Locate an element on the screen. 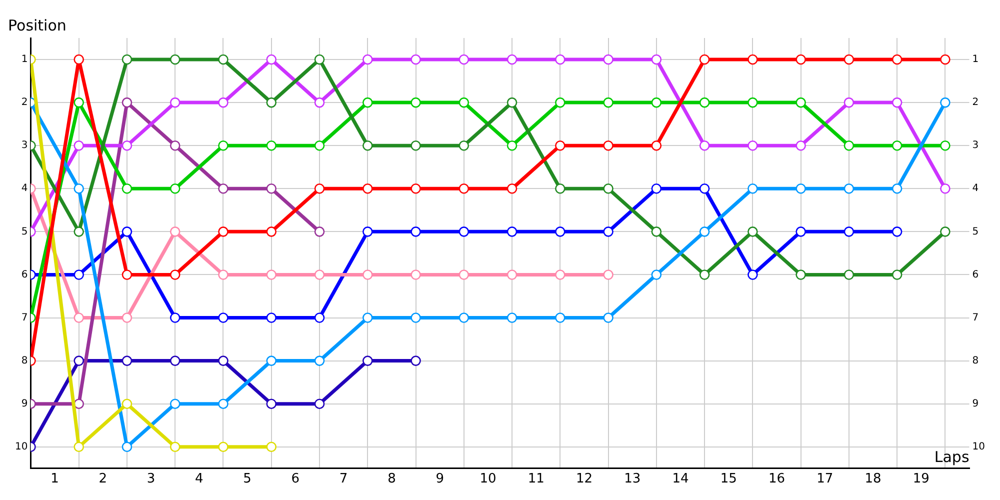  x-tick-label: 4 is located at coordinates (199, 479).